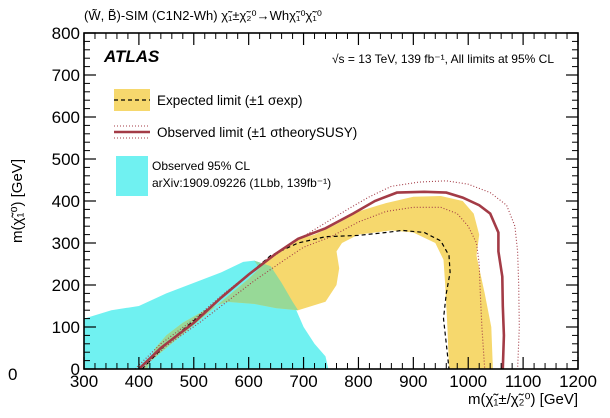  I want to click on x-tick-label: 1000, so click(468, 381).